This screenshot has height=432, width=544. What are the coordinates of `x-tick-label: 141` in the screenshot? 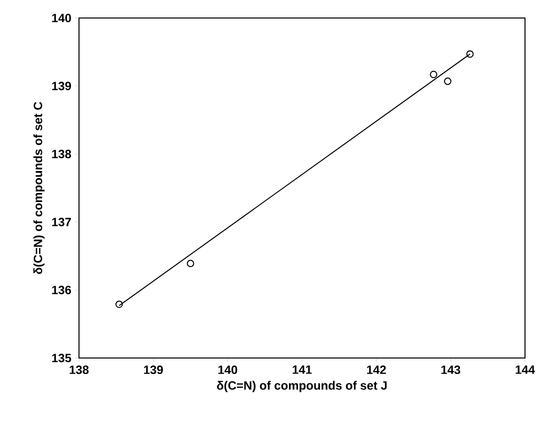 It's located at (302, 370).